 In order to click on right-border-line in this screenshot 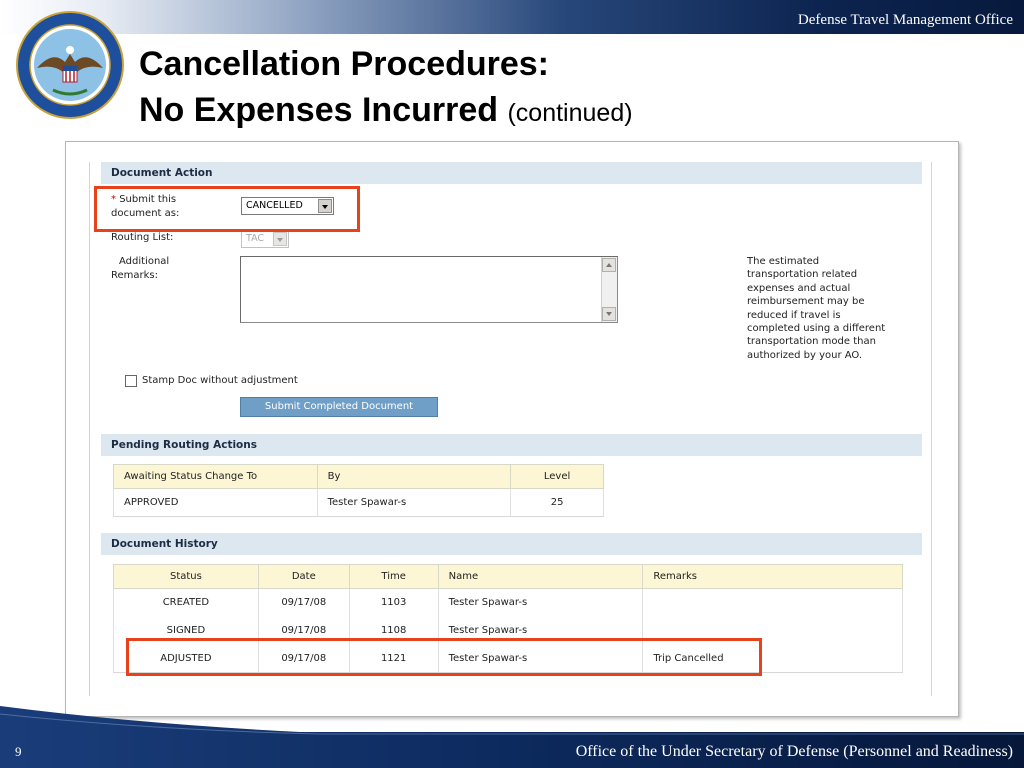, I will do `click(931, 429)`.